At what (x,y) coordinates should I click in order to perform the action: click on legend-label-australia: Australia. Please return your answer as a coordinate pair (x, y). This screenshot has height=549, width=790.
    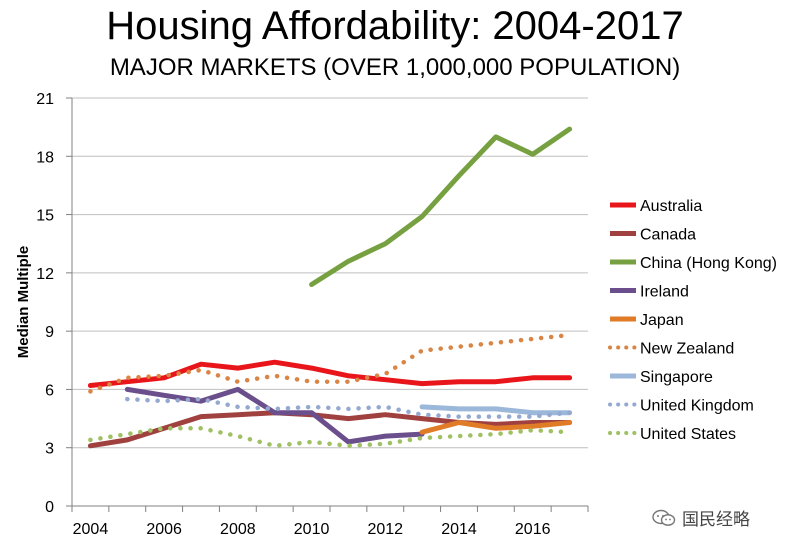
    Looking at the image, I should click on (671, 206).